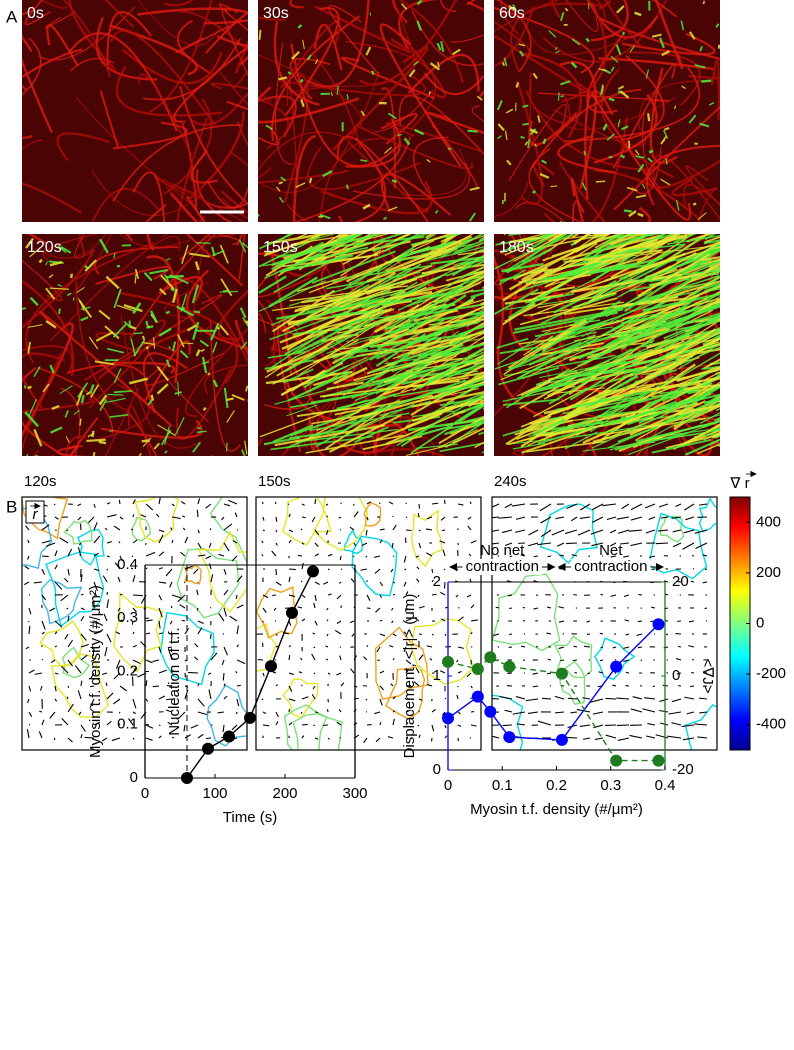 The image size is (794, 1050). What do you see at coordinates (250, 817) in the screenshot?
I see `x-axis-label: Time (s)` at bounding box center [250, 817].